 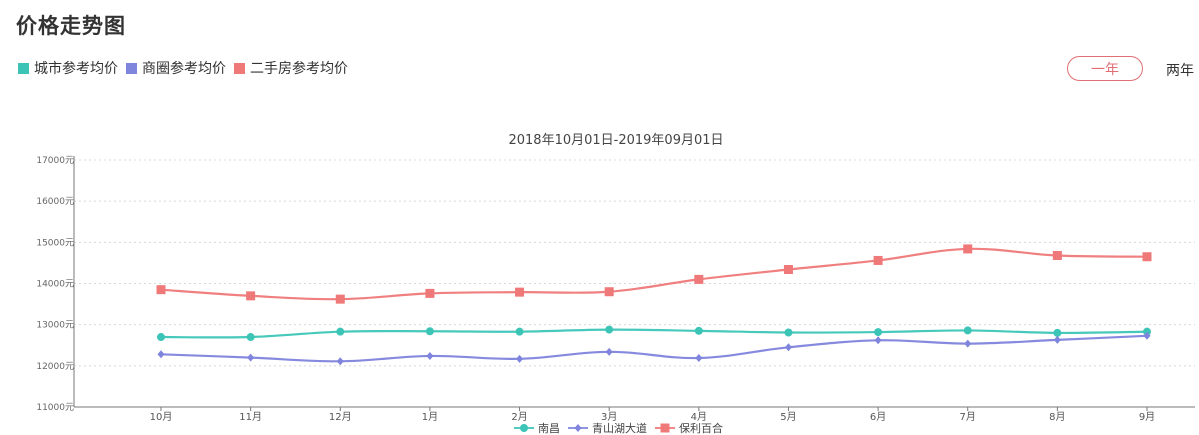 I want to click on x-tick-label: 2月, so click(x=519, y=417).